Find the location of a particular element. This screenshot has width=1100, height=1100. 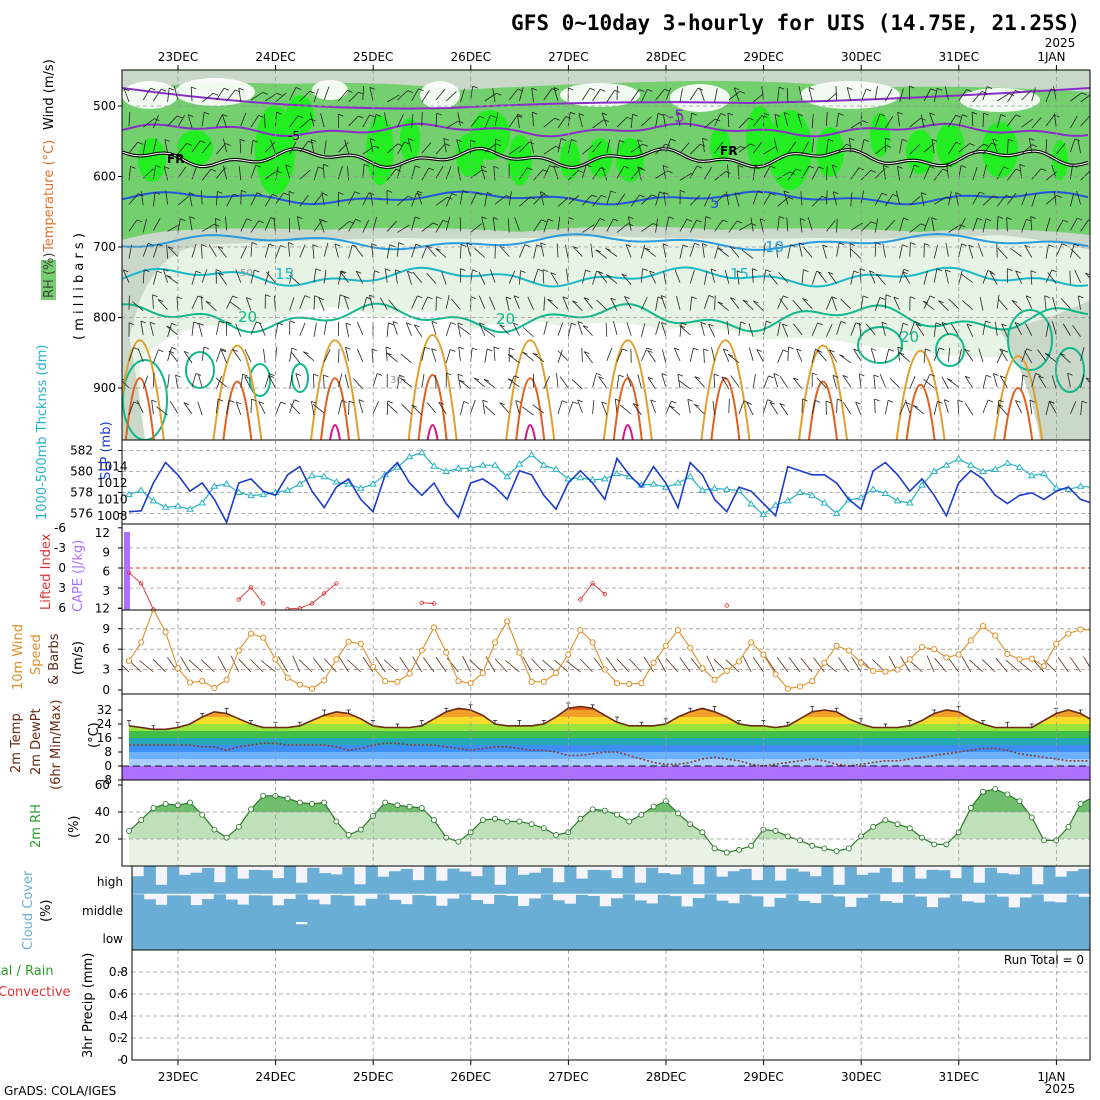

contour-plus30 is located at coordinates (237, 392).